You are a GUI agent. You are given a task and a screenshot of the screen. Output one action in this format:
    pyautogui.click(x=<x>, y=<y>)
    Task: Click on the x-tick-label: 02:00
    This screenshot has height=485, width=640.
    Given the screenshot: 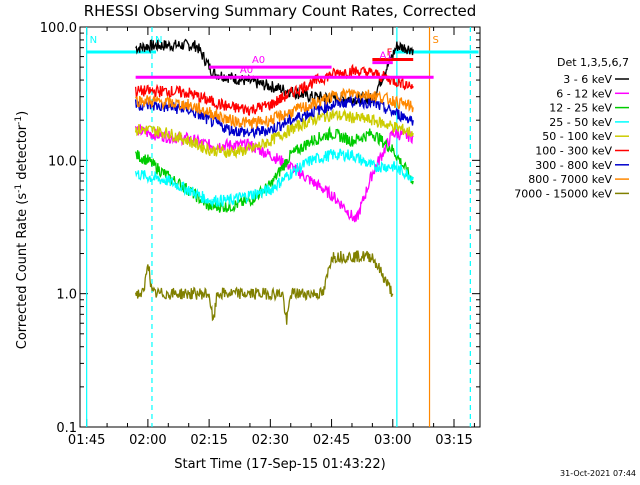 What is the action you would take?
    pyautogui.click(x=147, y=440)
    